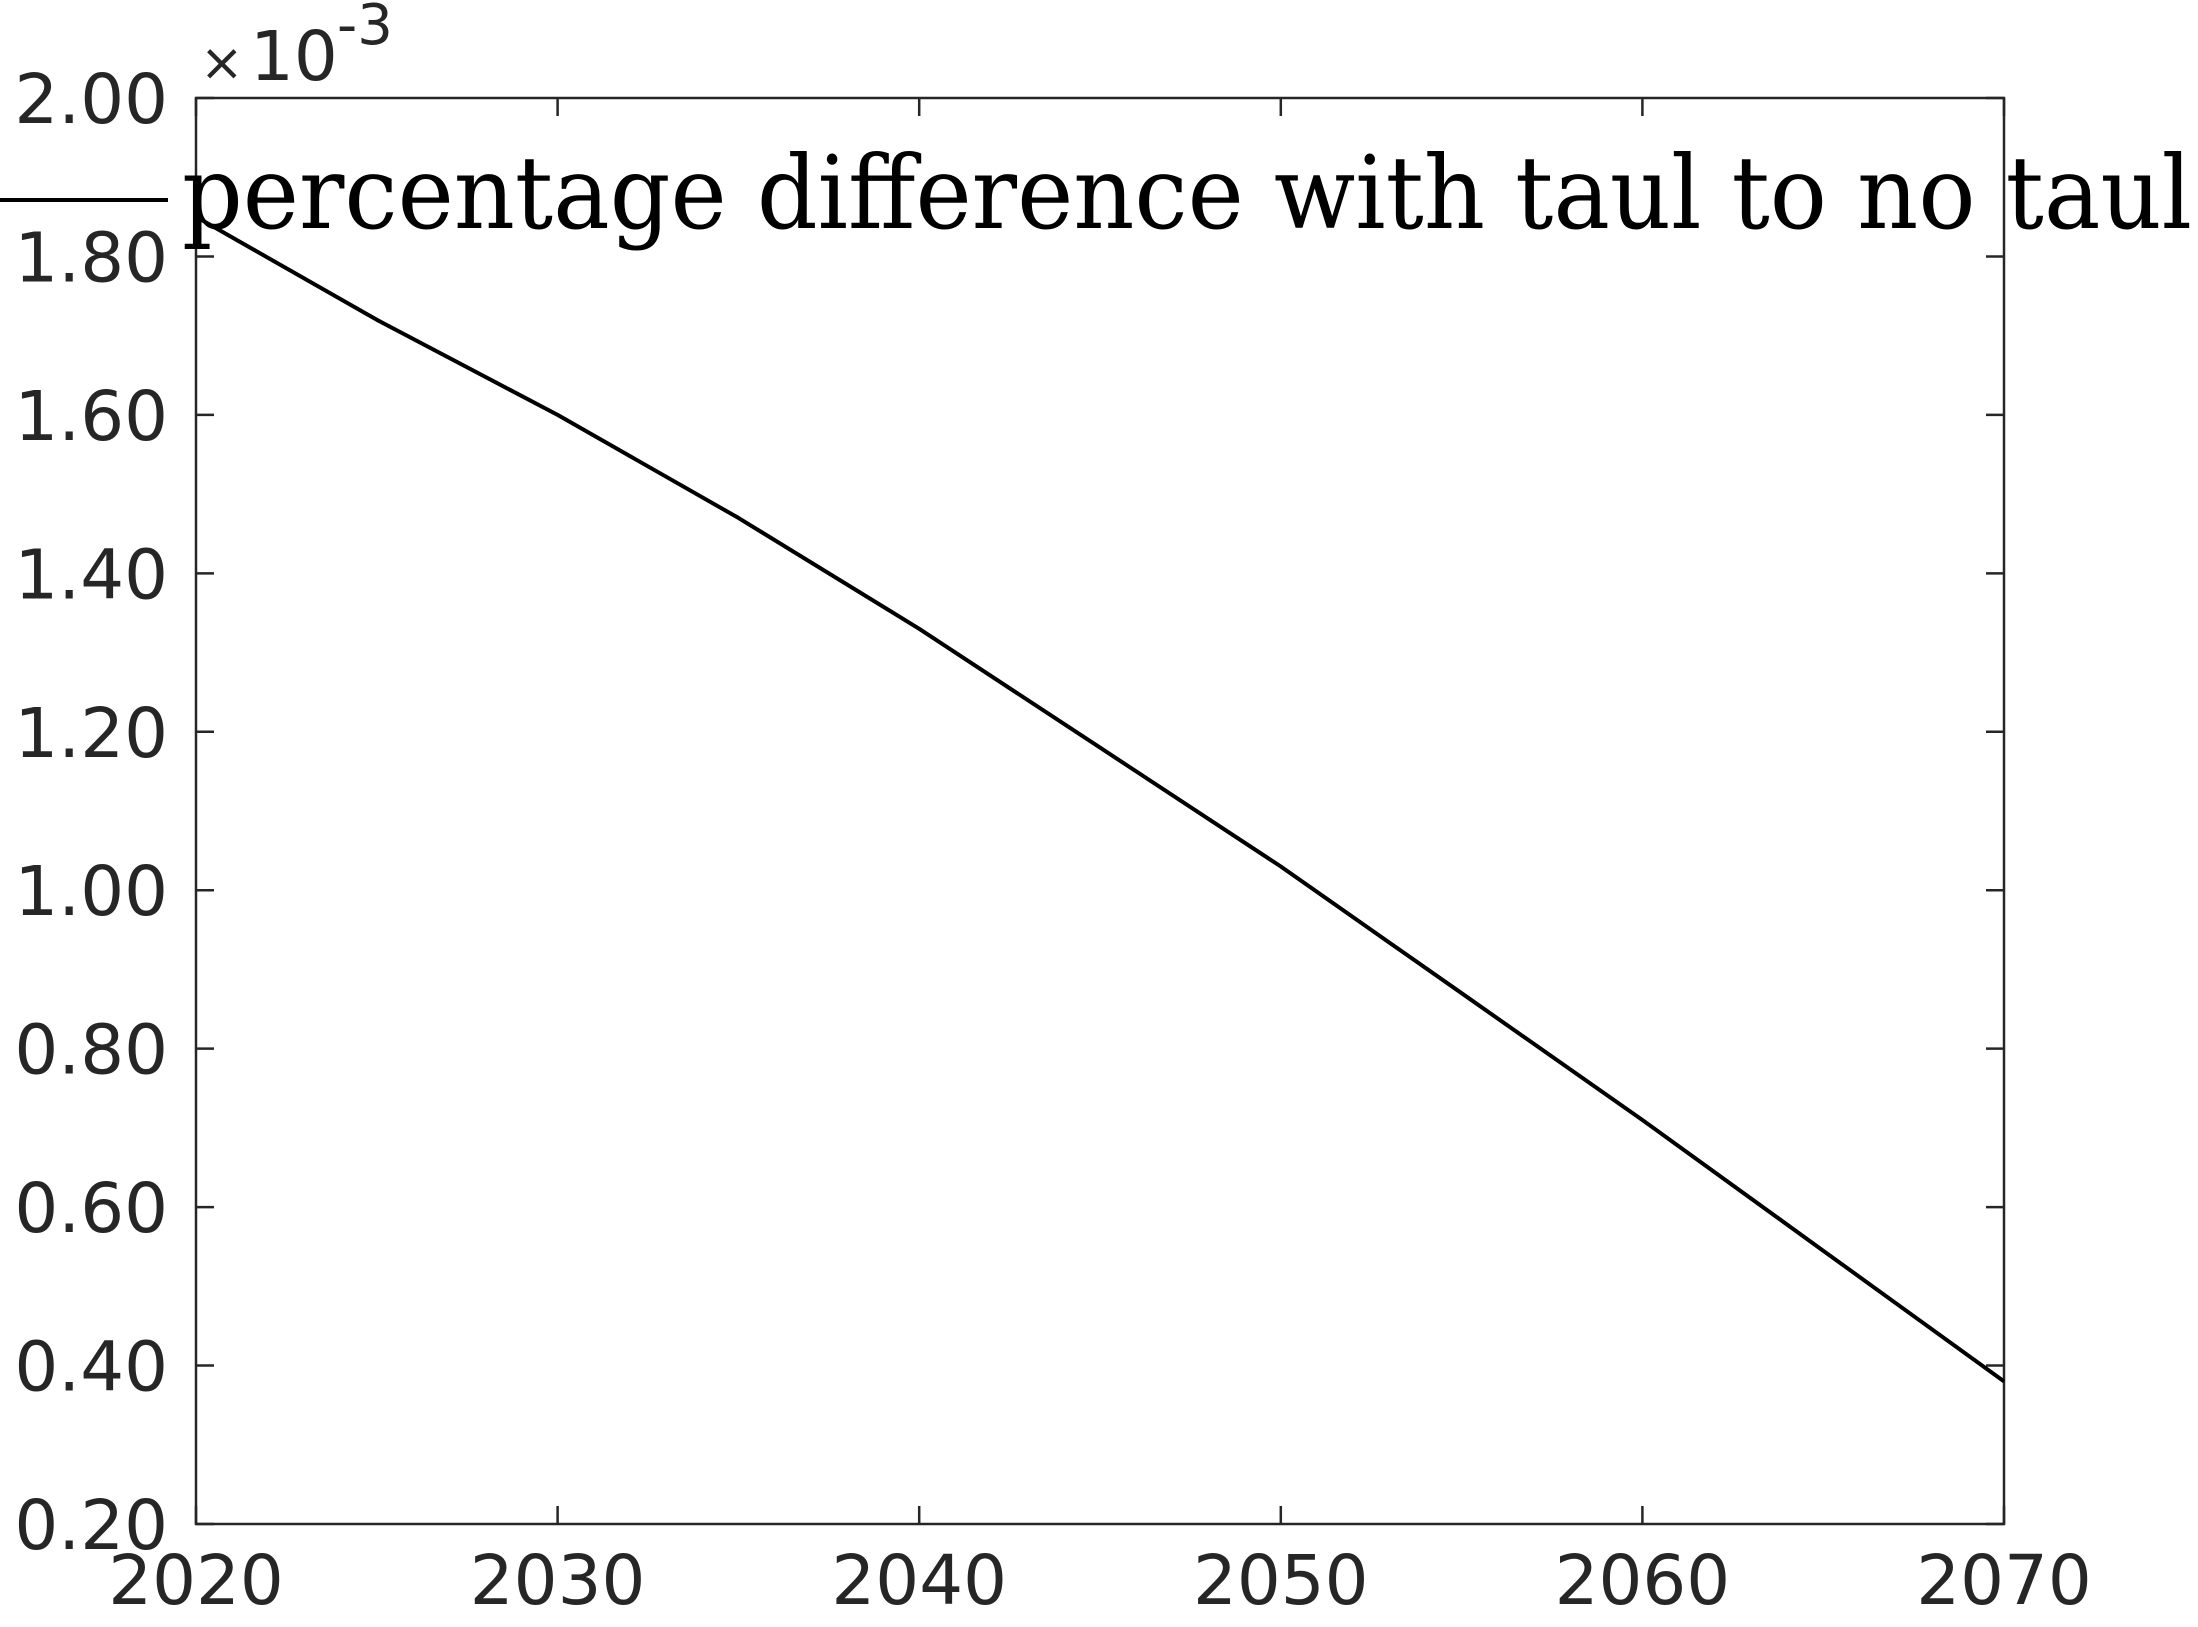  What do you see at coordinates (91, 258) in the screenshot?
I see `y-tick-label: 1.80` at bounding box center [91, 258].